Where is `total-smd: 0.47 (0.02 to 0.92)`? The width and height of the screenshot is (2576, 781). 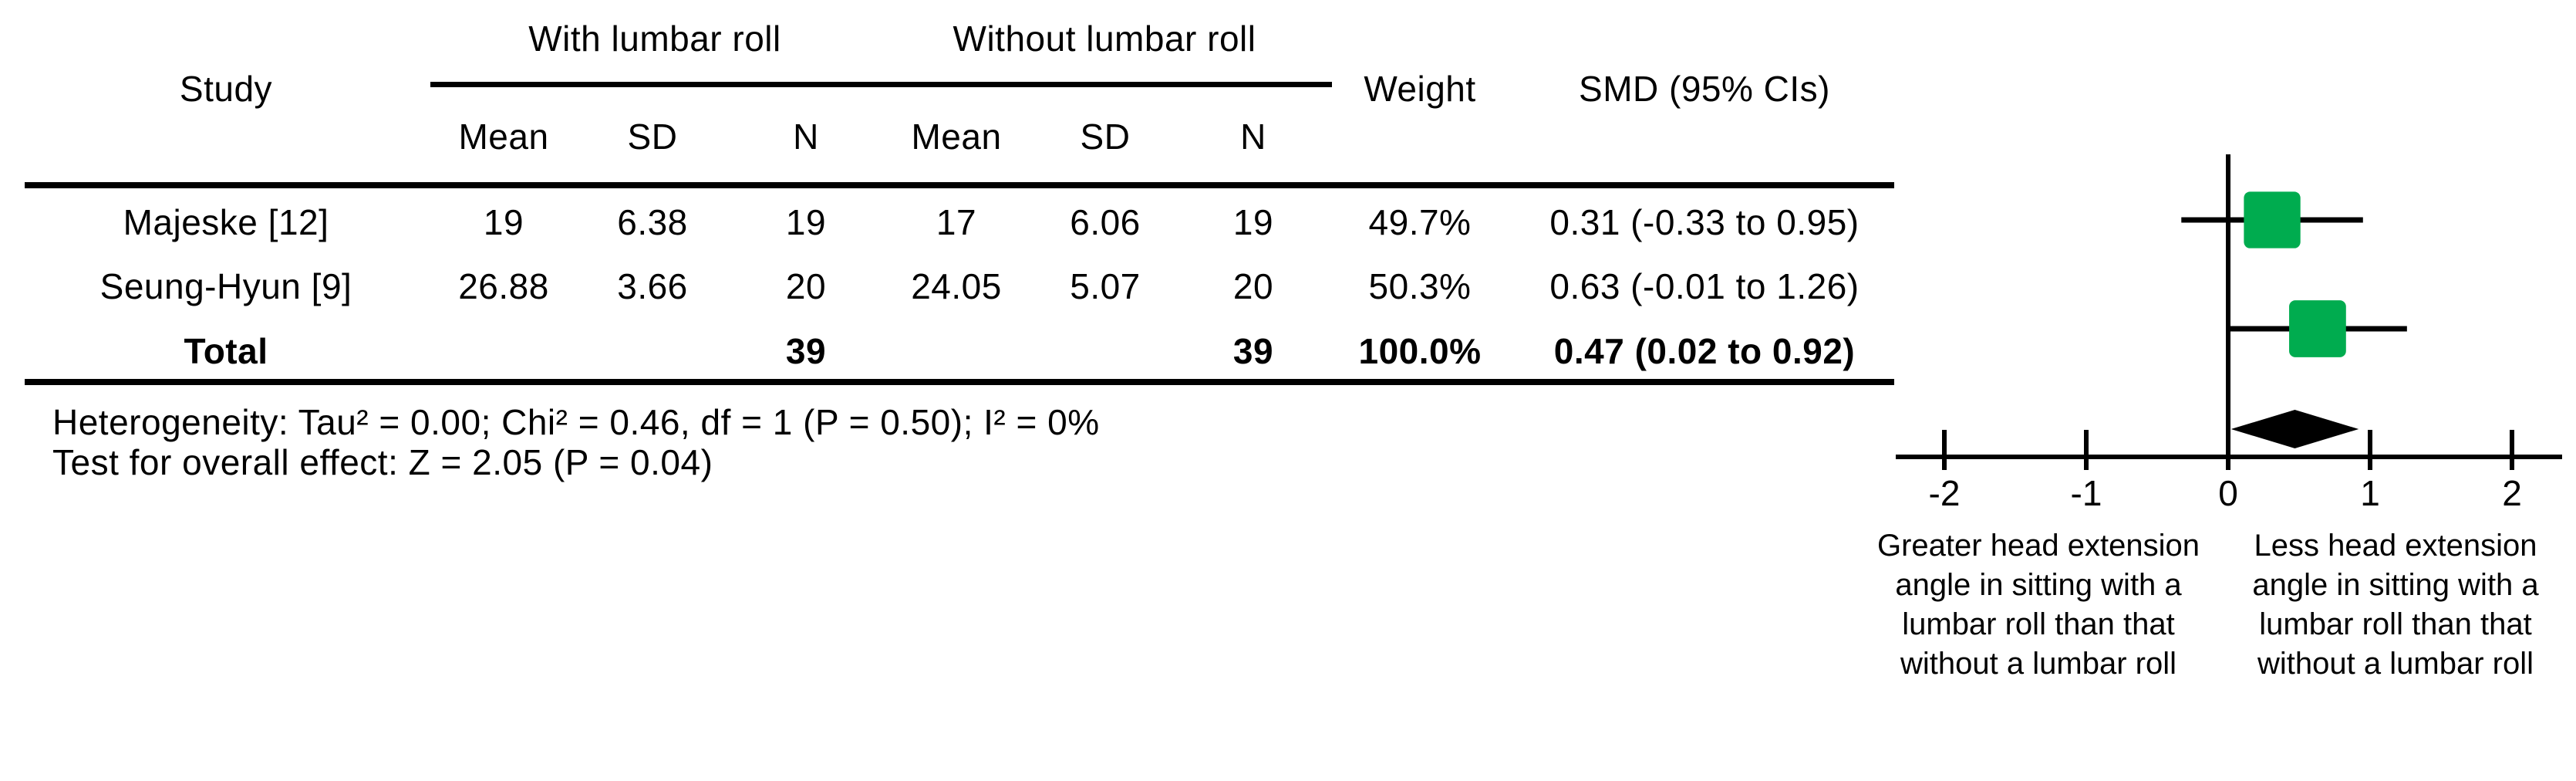
total-smd: 0.47 (0.02 to 0.92) is located at coordinates (1704, 351).